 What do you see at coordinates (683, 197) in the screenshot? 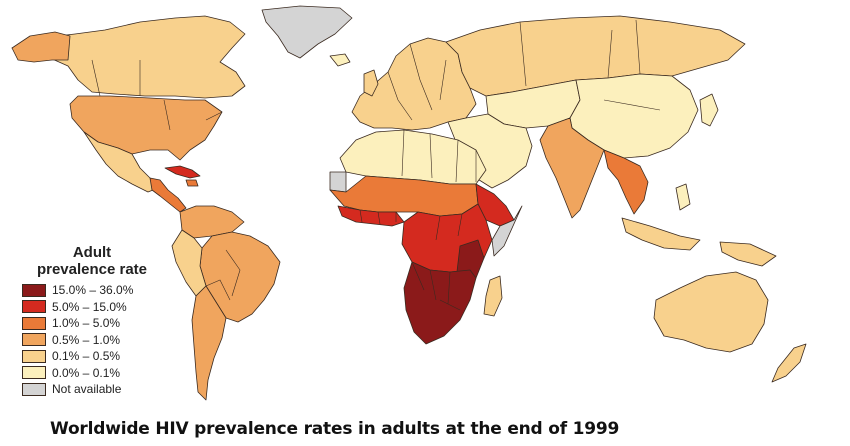
I see `region-philippines` at bounding box center [683, 197].